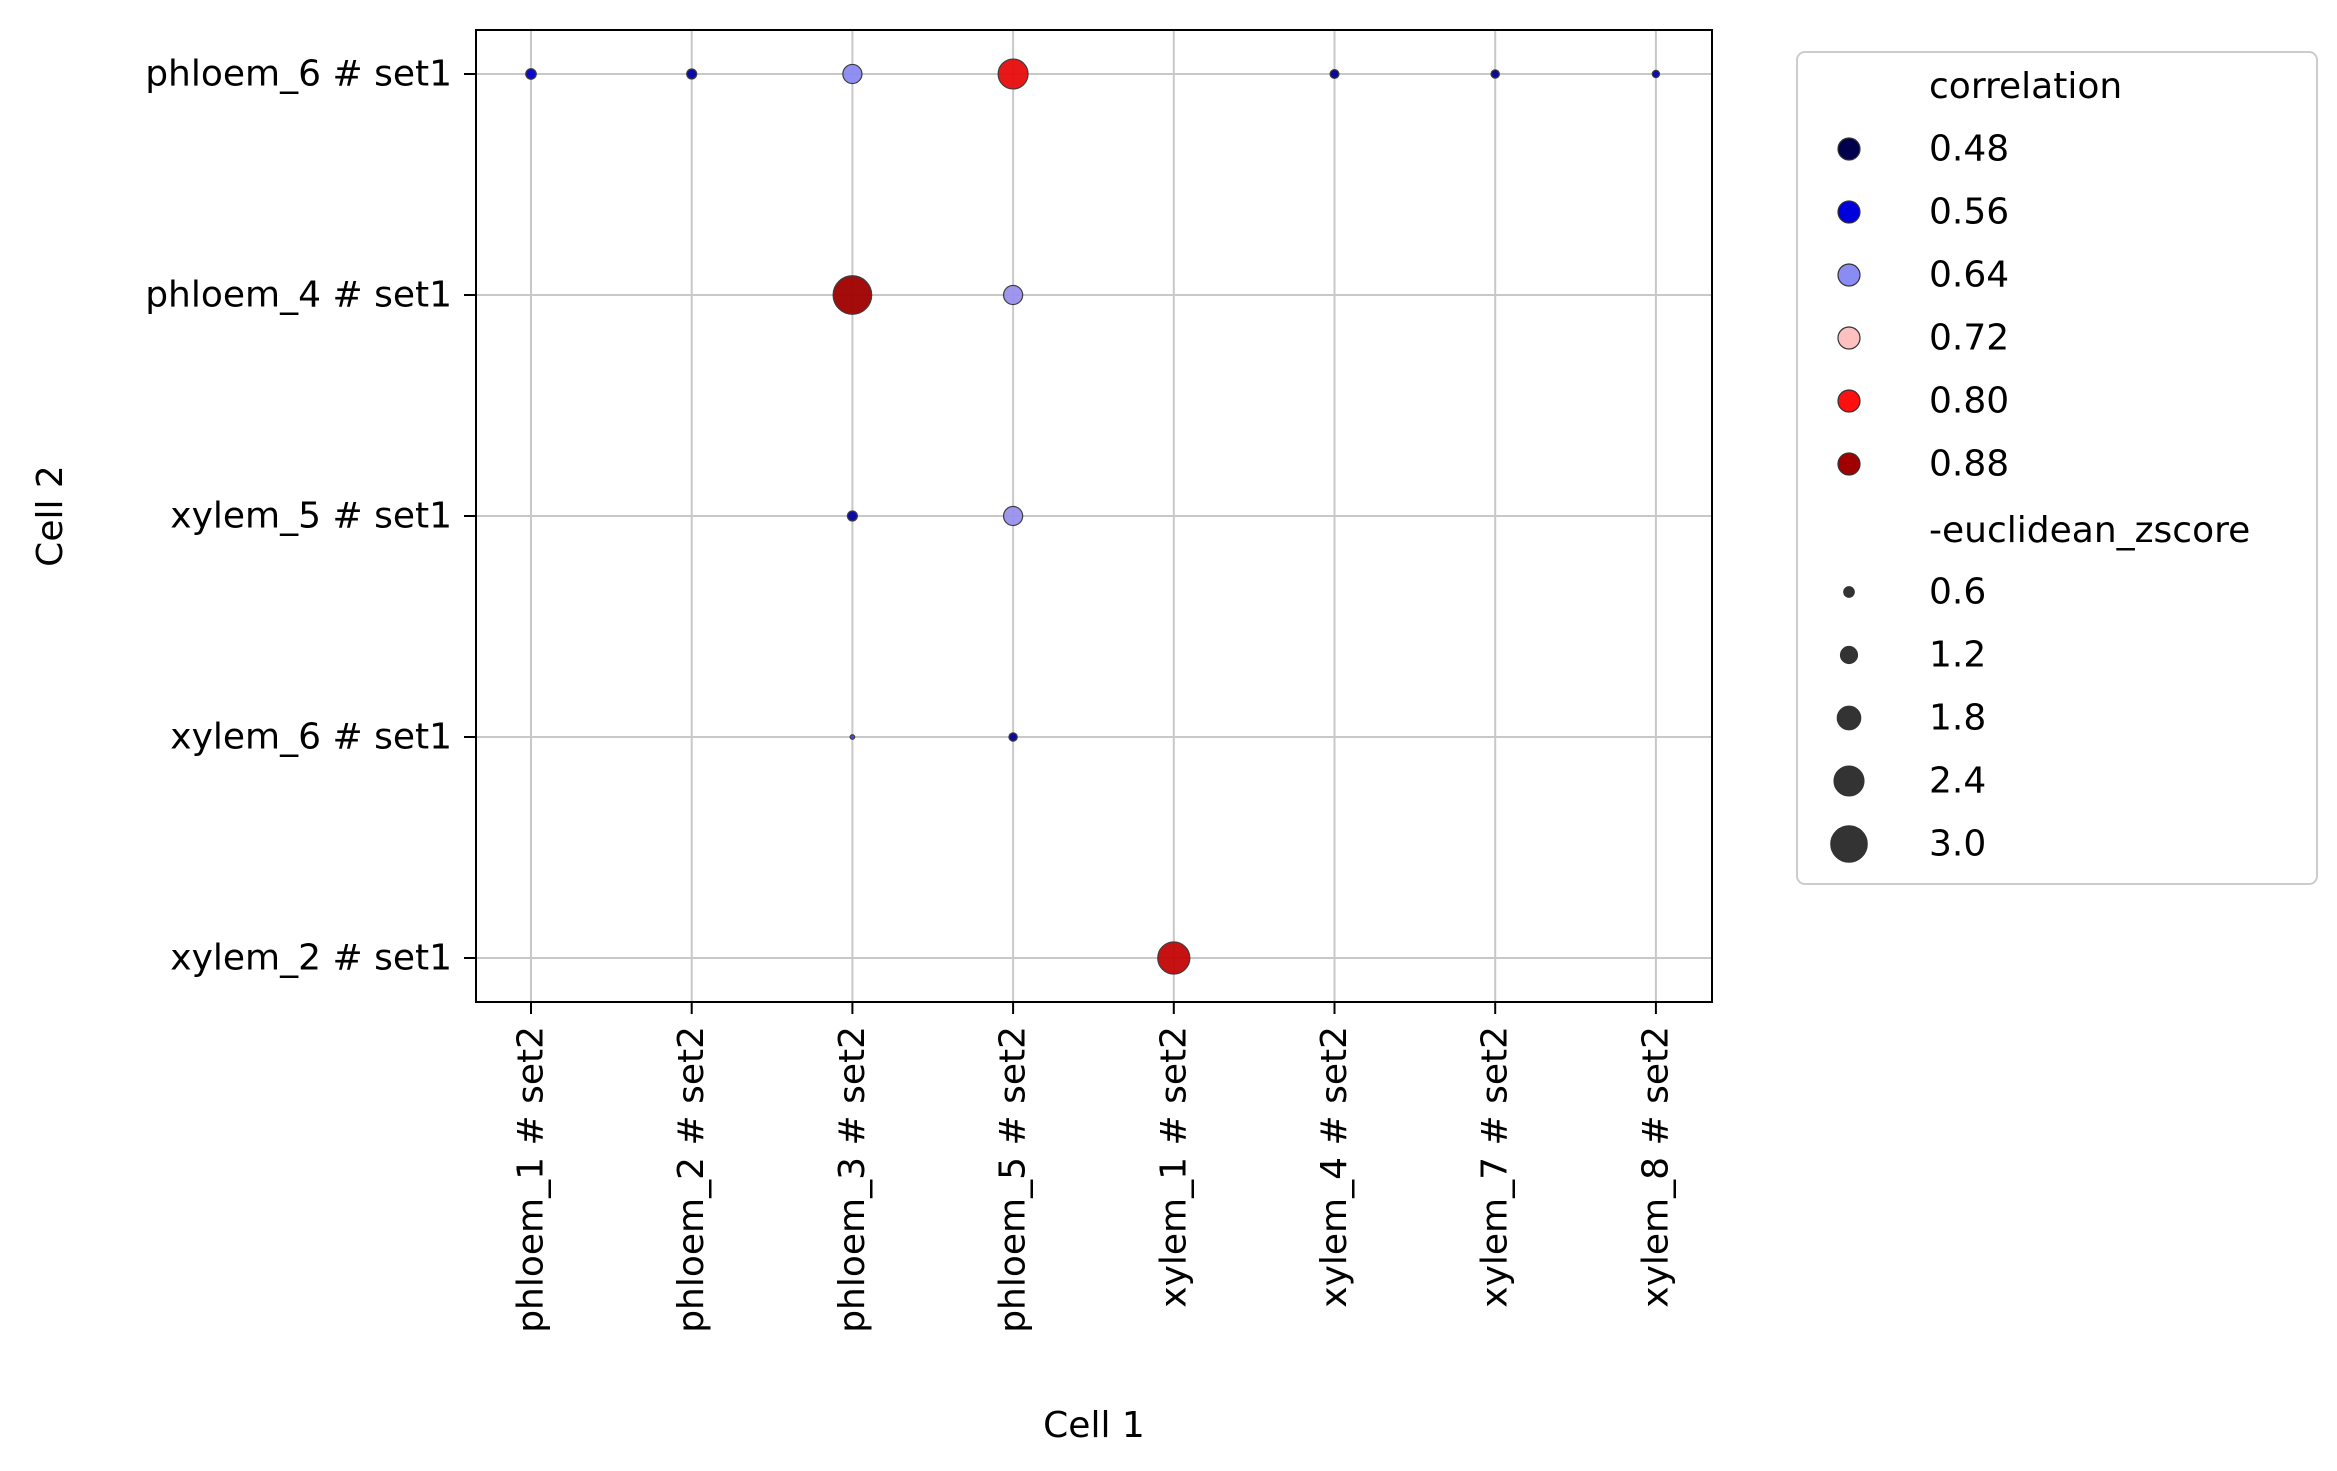  What do you see at coordinates (1655, 1167) in the screenshot?
I see `x-tick-label: xylem_8 # set2` at bounding box center [1655, 1167].